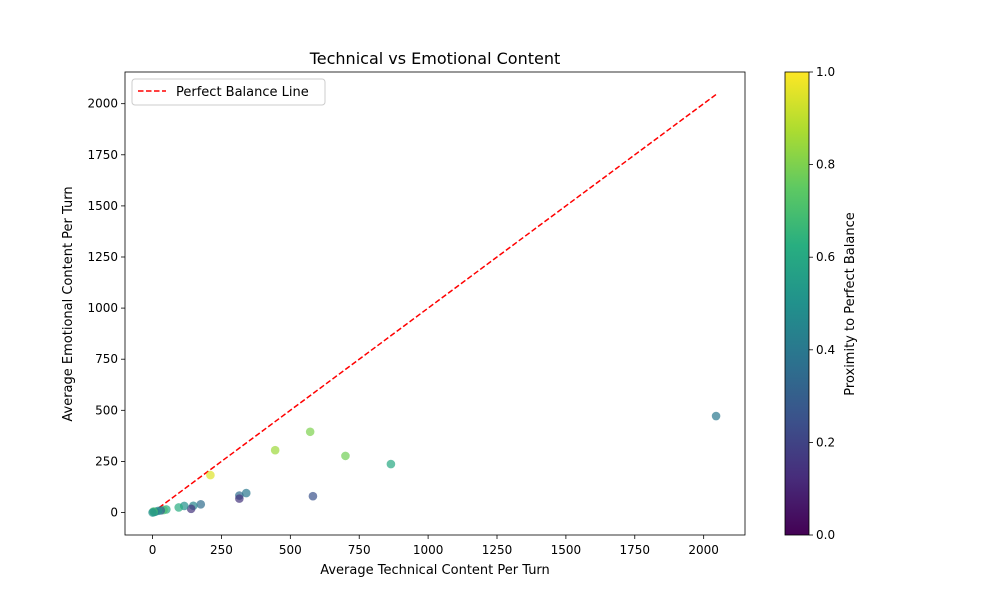  I want to click on x-tick-label-750: 750, so click(359, 550).